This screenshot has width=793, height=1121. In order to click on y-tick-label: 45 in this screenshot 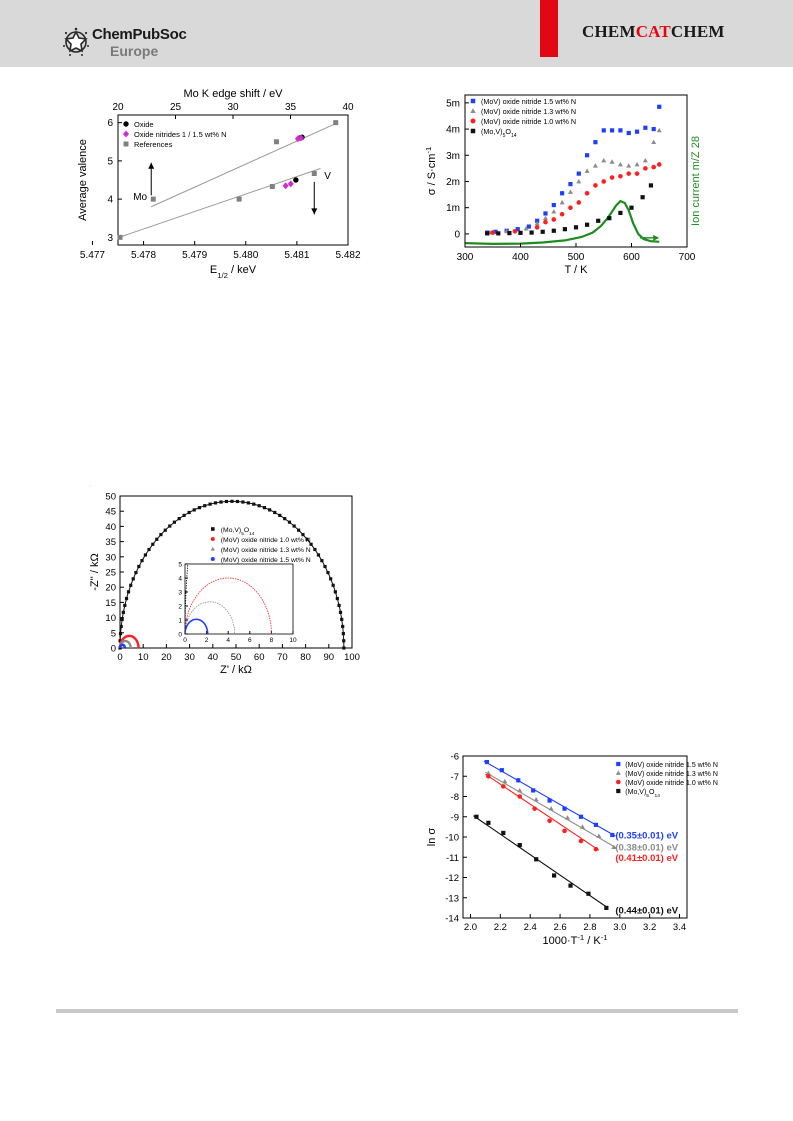, I will do `click(110, 512)`.